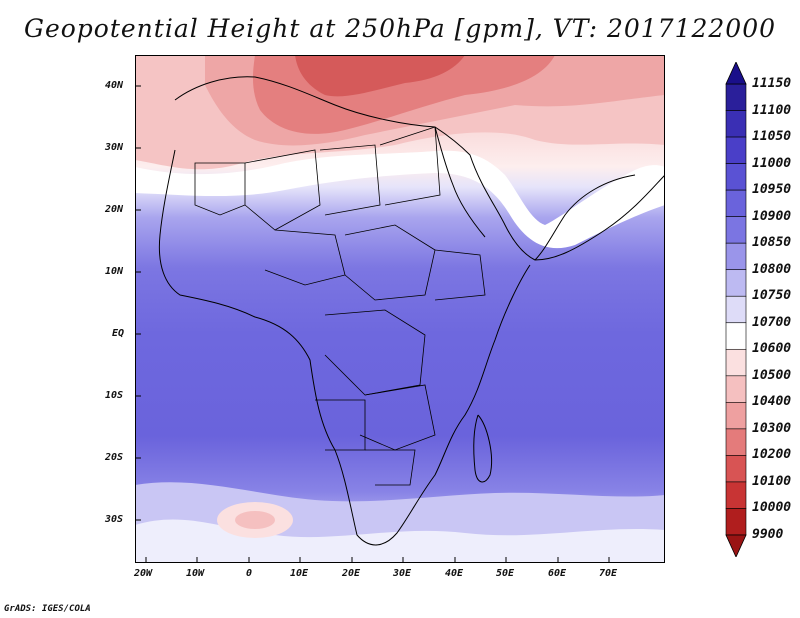 Image resolution: width=800 pixels, height=618 pixels. What do you see at coordinates (772, 190) in the screenshot?
I see `colorbar-level-label: 10950` at bounding box center [772, 190].